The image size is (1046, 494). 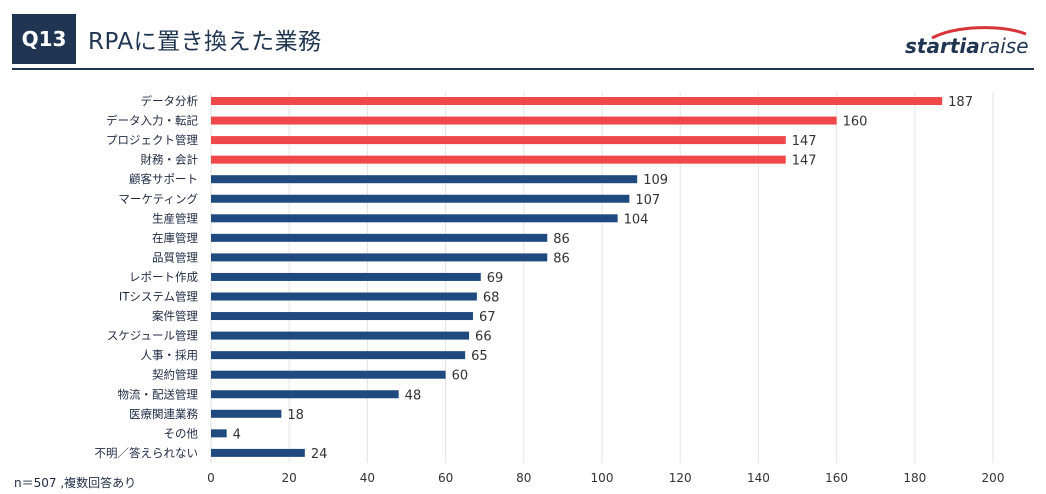 I want to click on x-tick-label: 80, so click(x=523, y=478).